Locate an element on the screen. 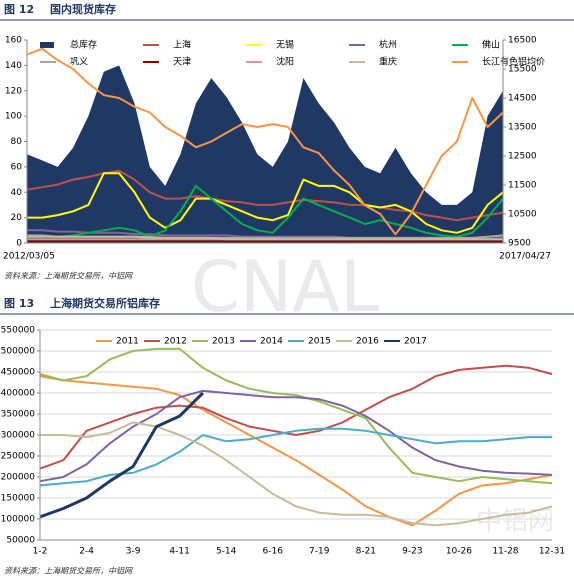  y-tick-label: 0 is located at coordinates (19, 244).